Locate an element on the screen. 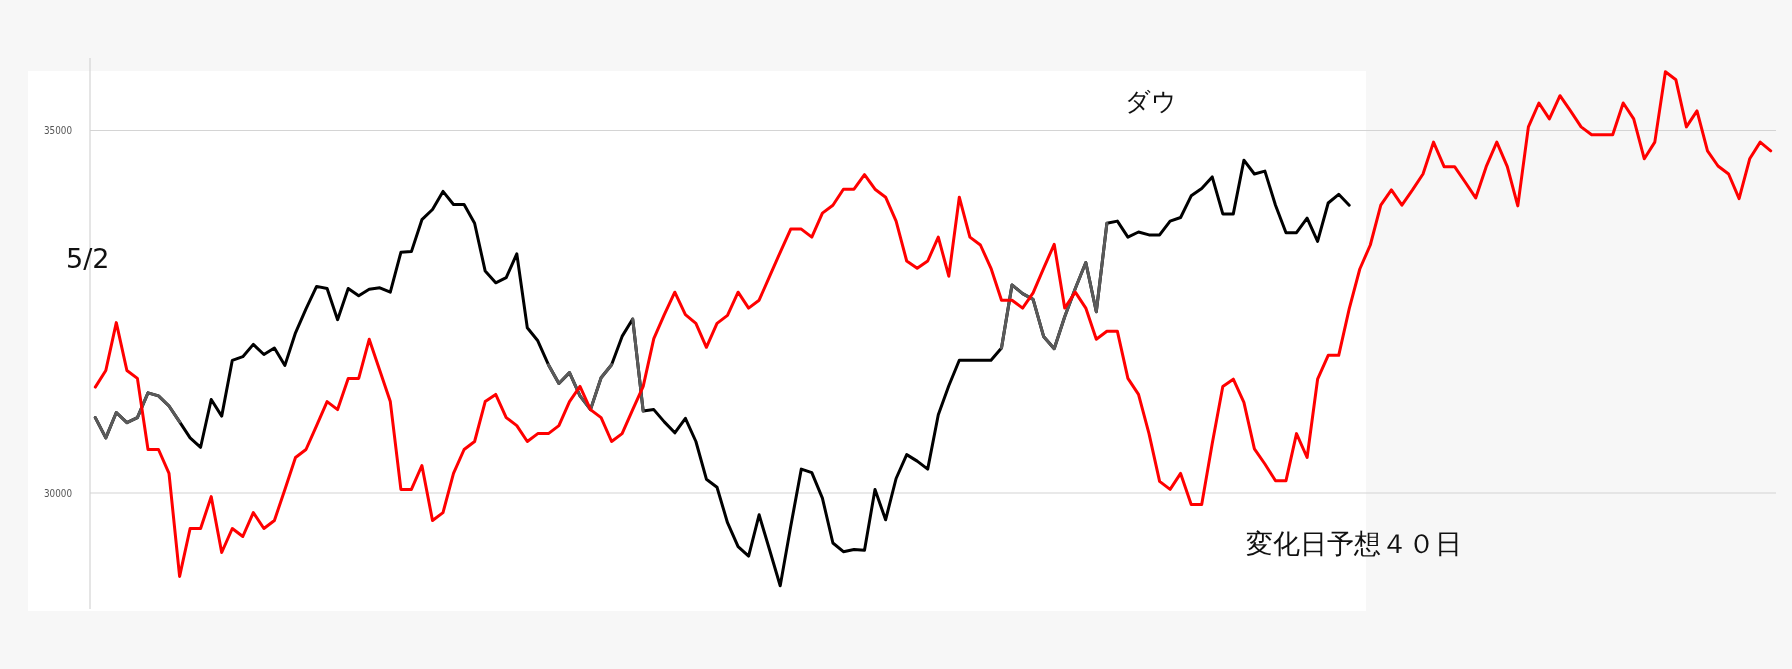 The width and height of the screenshot is (1792, 669). annotation: ダウ is located at coordinates (1151, 101).